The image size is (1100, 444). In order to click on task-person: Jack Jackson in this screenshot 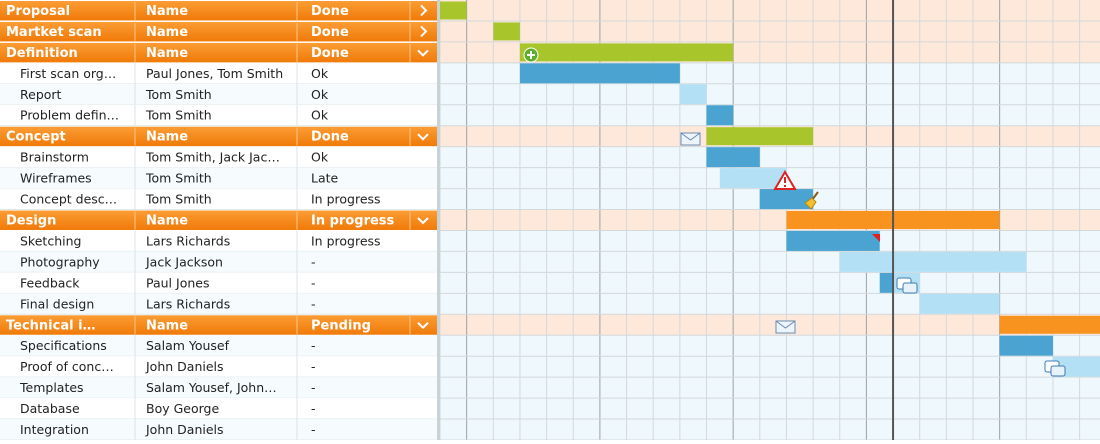, I will do `click(184, 261)`.